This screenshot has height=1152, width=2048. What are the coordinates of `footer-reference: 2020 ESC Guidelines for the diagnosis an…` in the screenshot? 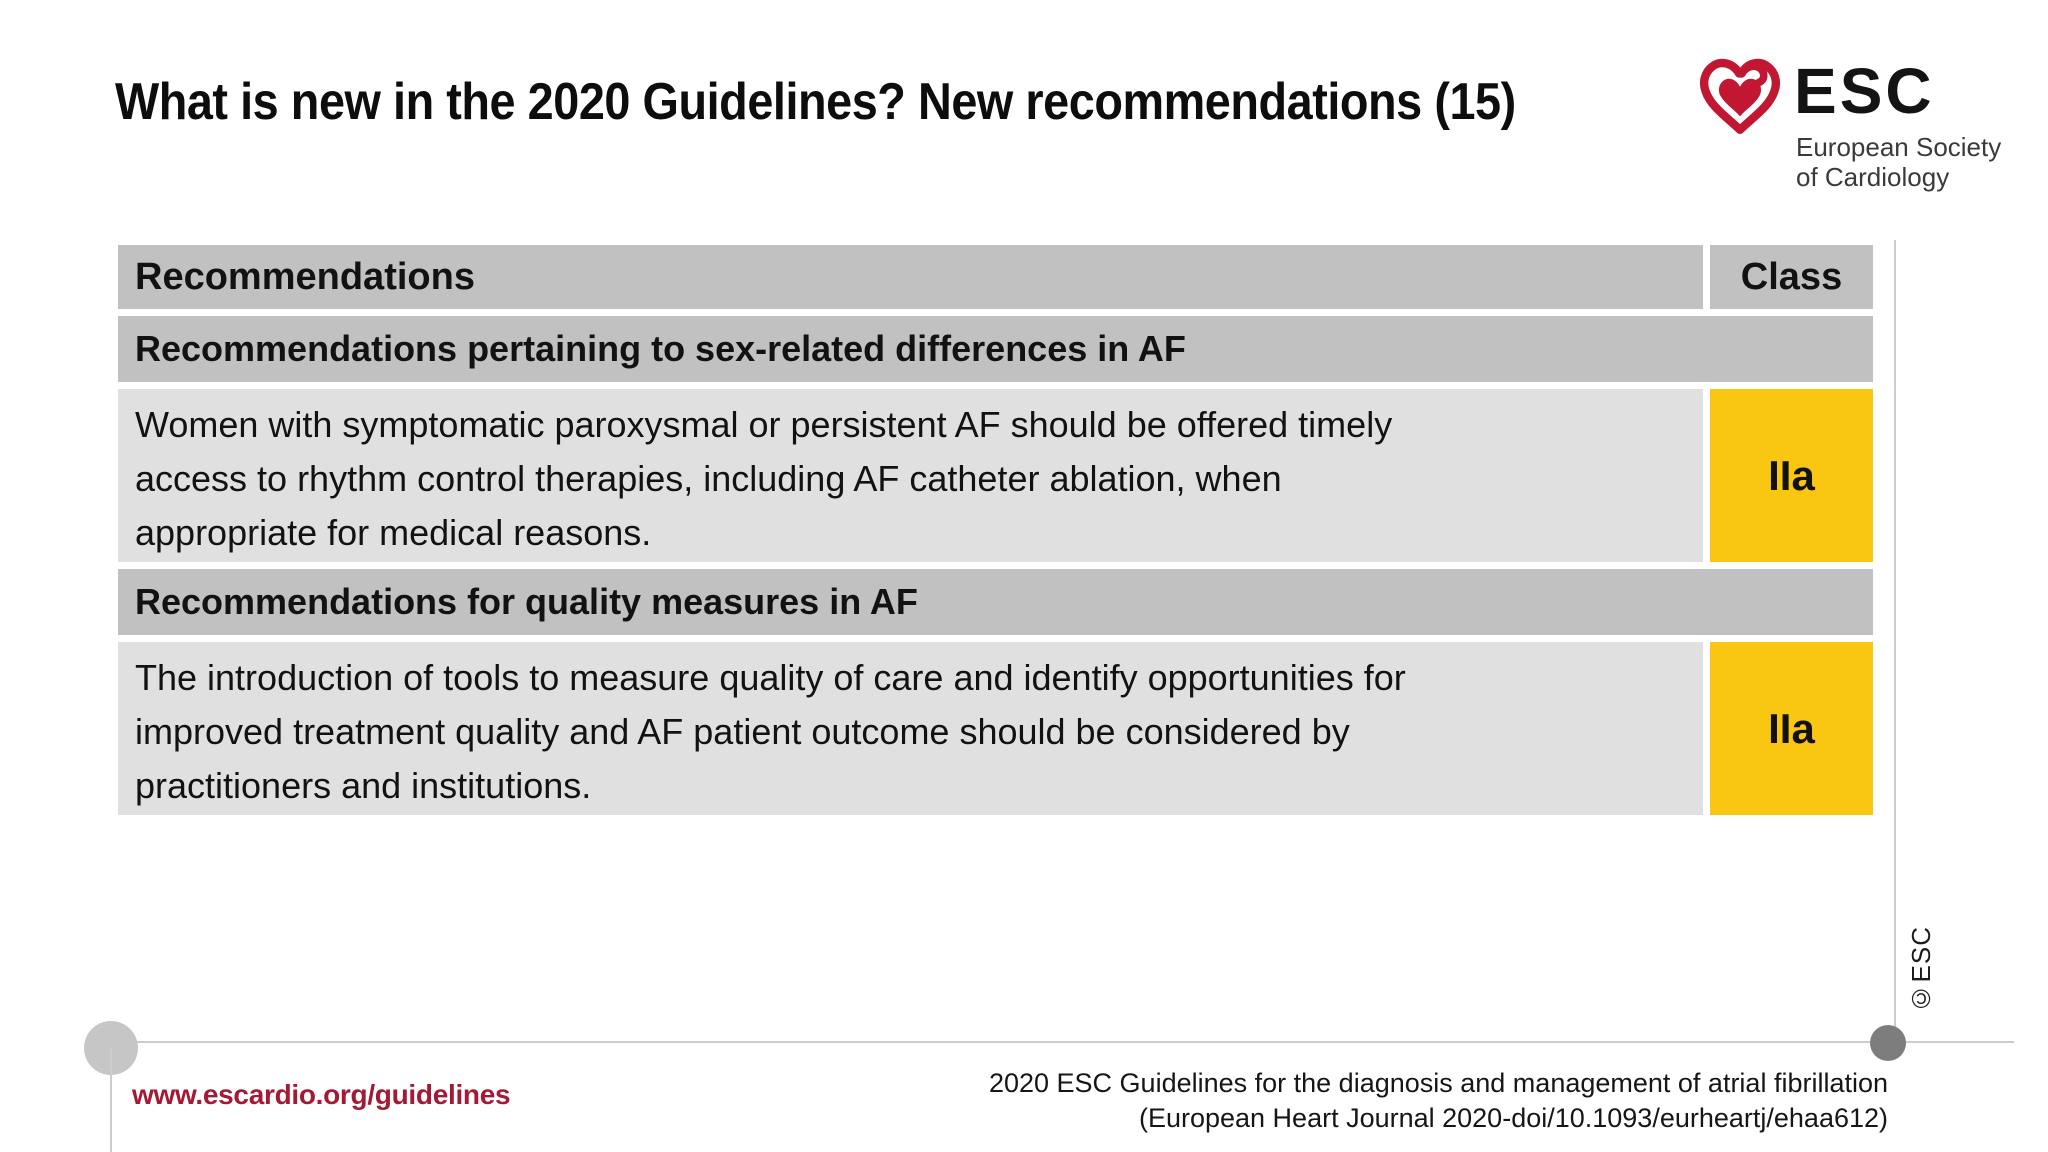 It's located at (1438, 1100).